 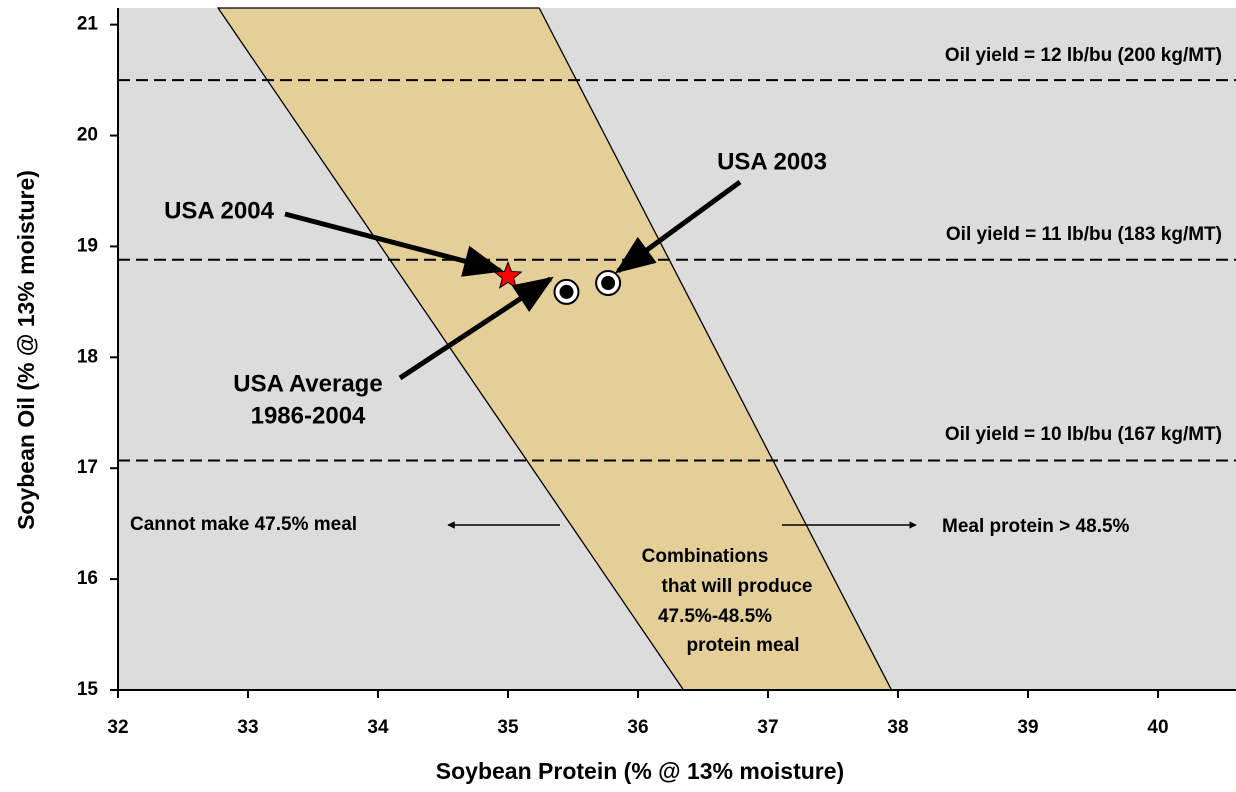 I want to click on point-label: USA Average, so click(x=307, y=383).